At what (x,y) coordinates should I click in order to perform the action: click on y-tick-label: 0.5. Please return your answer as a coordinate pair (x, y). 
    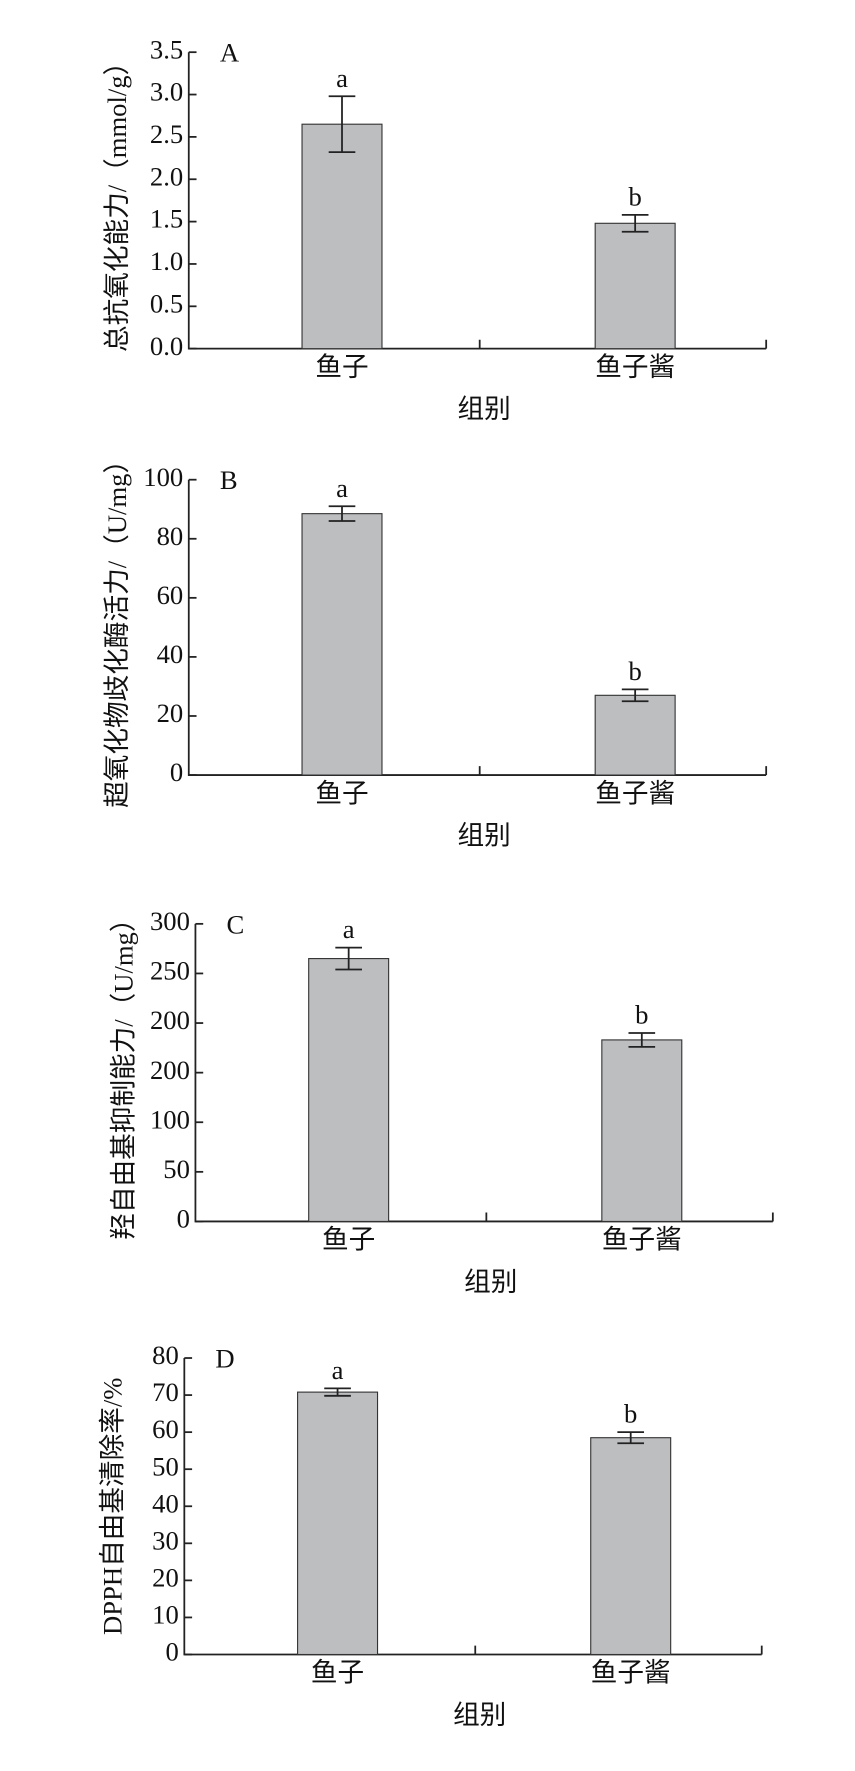
    Looking at the image, I should click on (166, 303).